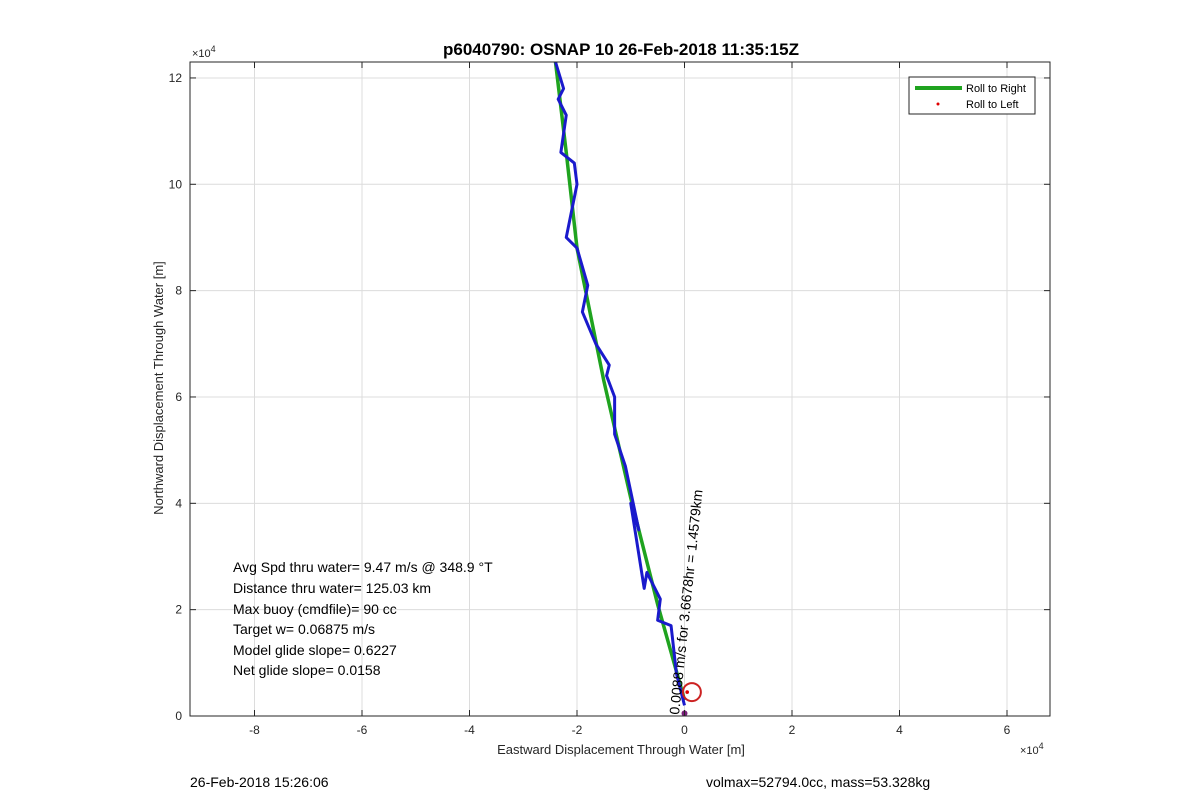  Describe the element at coordinates (1041, 746) in the screenshot. I see `x-exponent-power: 4` at that location.